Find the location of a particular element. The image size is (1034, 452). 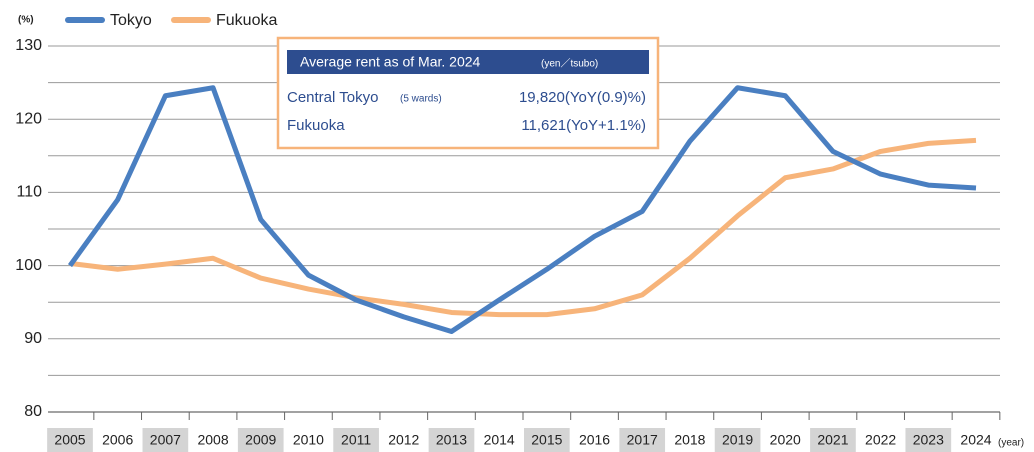

y-tick-label: 110 is located at coordinates (29, 192).